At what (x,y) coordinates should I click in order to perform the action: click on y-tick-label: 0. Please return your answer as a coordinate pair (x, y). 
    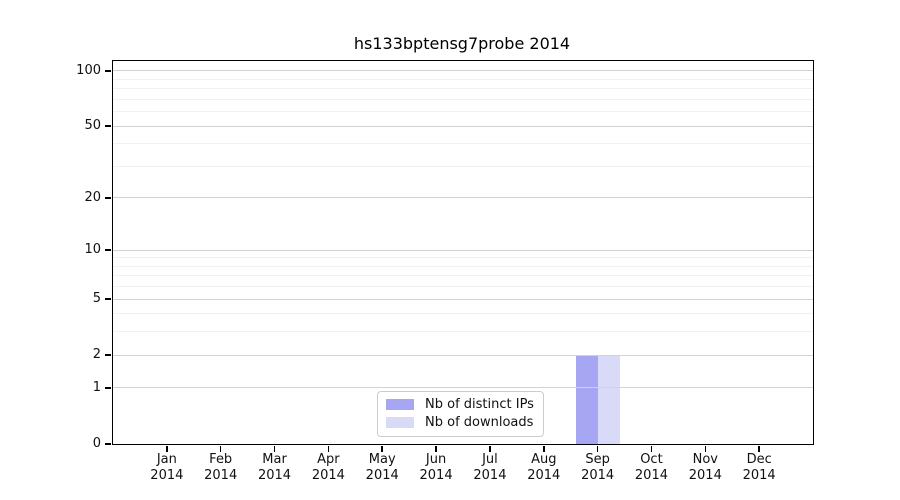
    Looking at the image, I should click on (96, 443).